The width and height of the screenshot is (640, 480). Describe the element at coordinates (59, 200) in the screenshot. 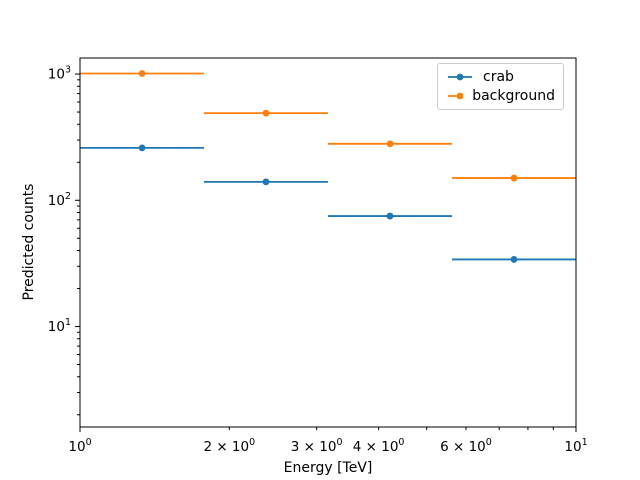

I see `y-axis-tick-label: 10²` at that location.